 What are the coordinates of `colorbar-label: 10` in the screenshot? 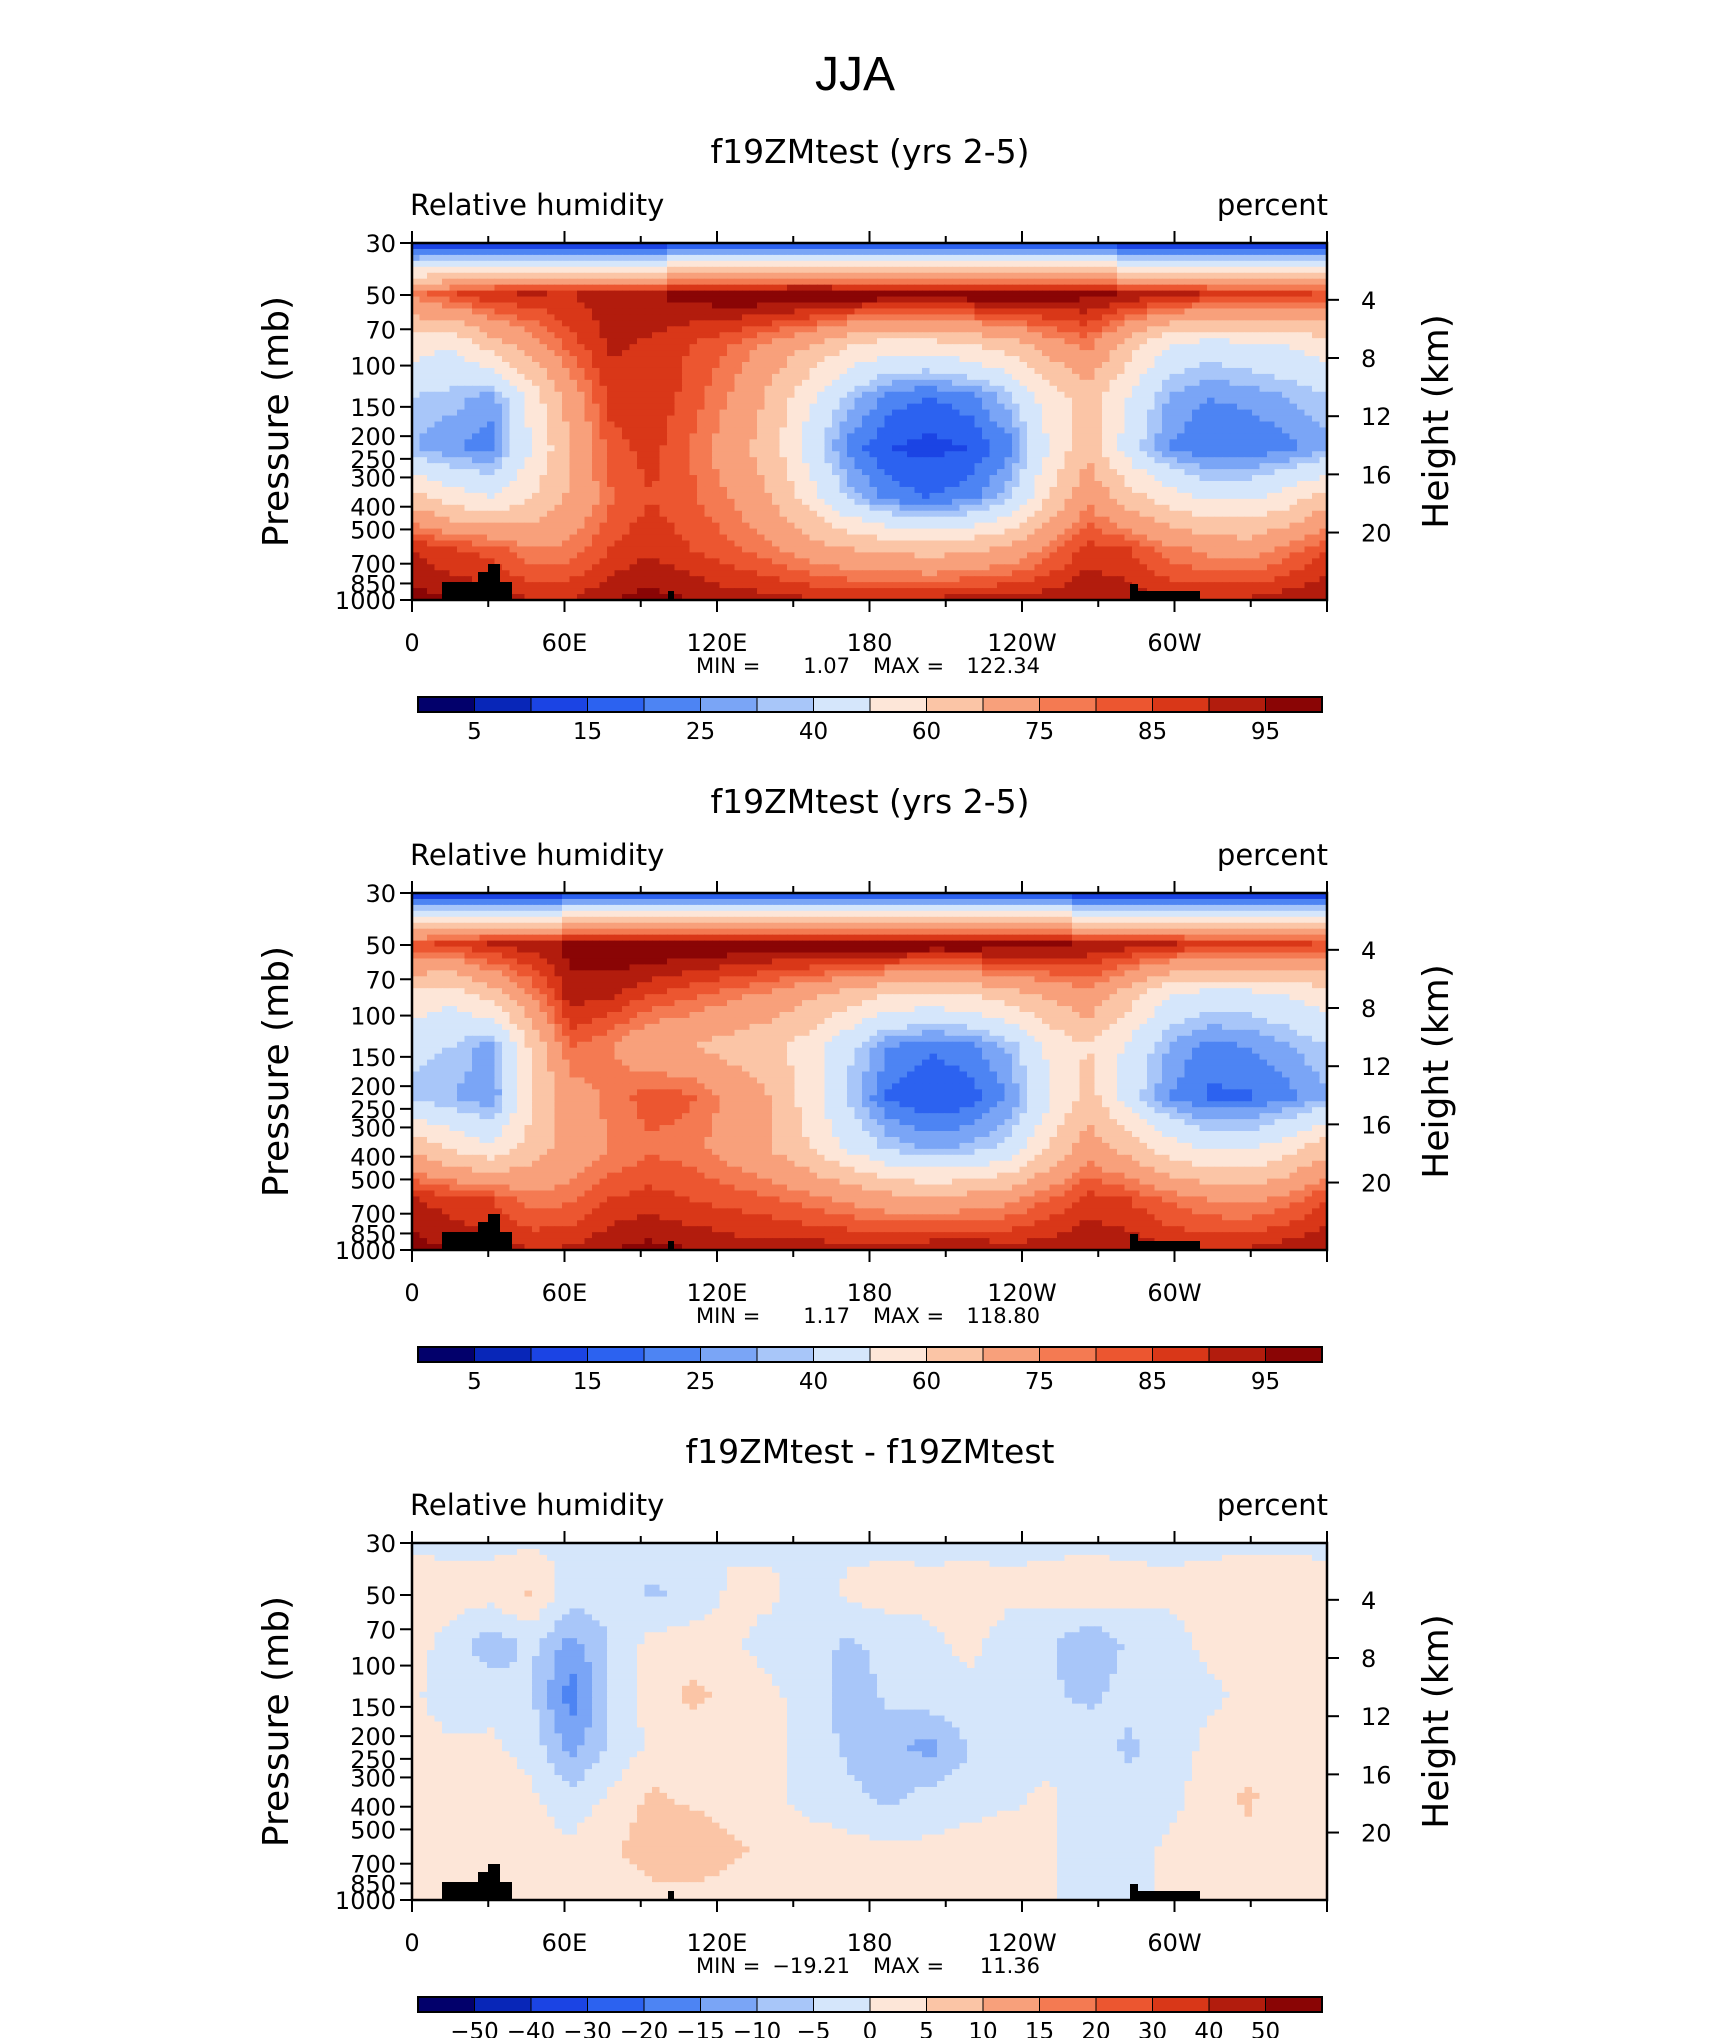 It's located at (982, 2028).